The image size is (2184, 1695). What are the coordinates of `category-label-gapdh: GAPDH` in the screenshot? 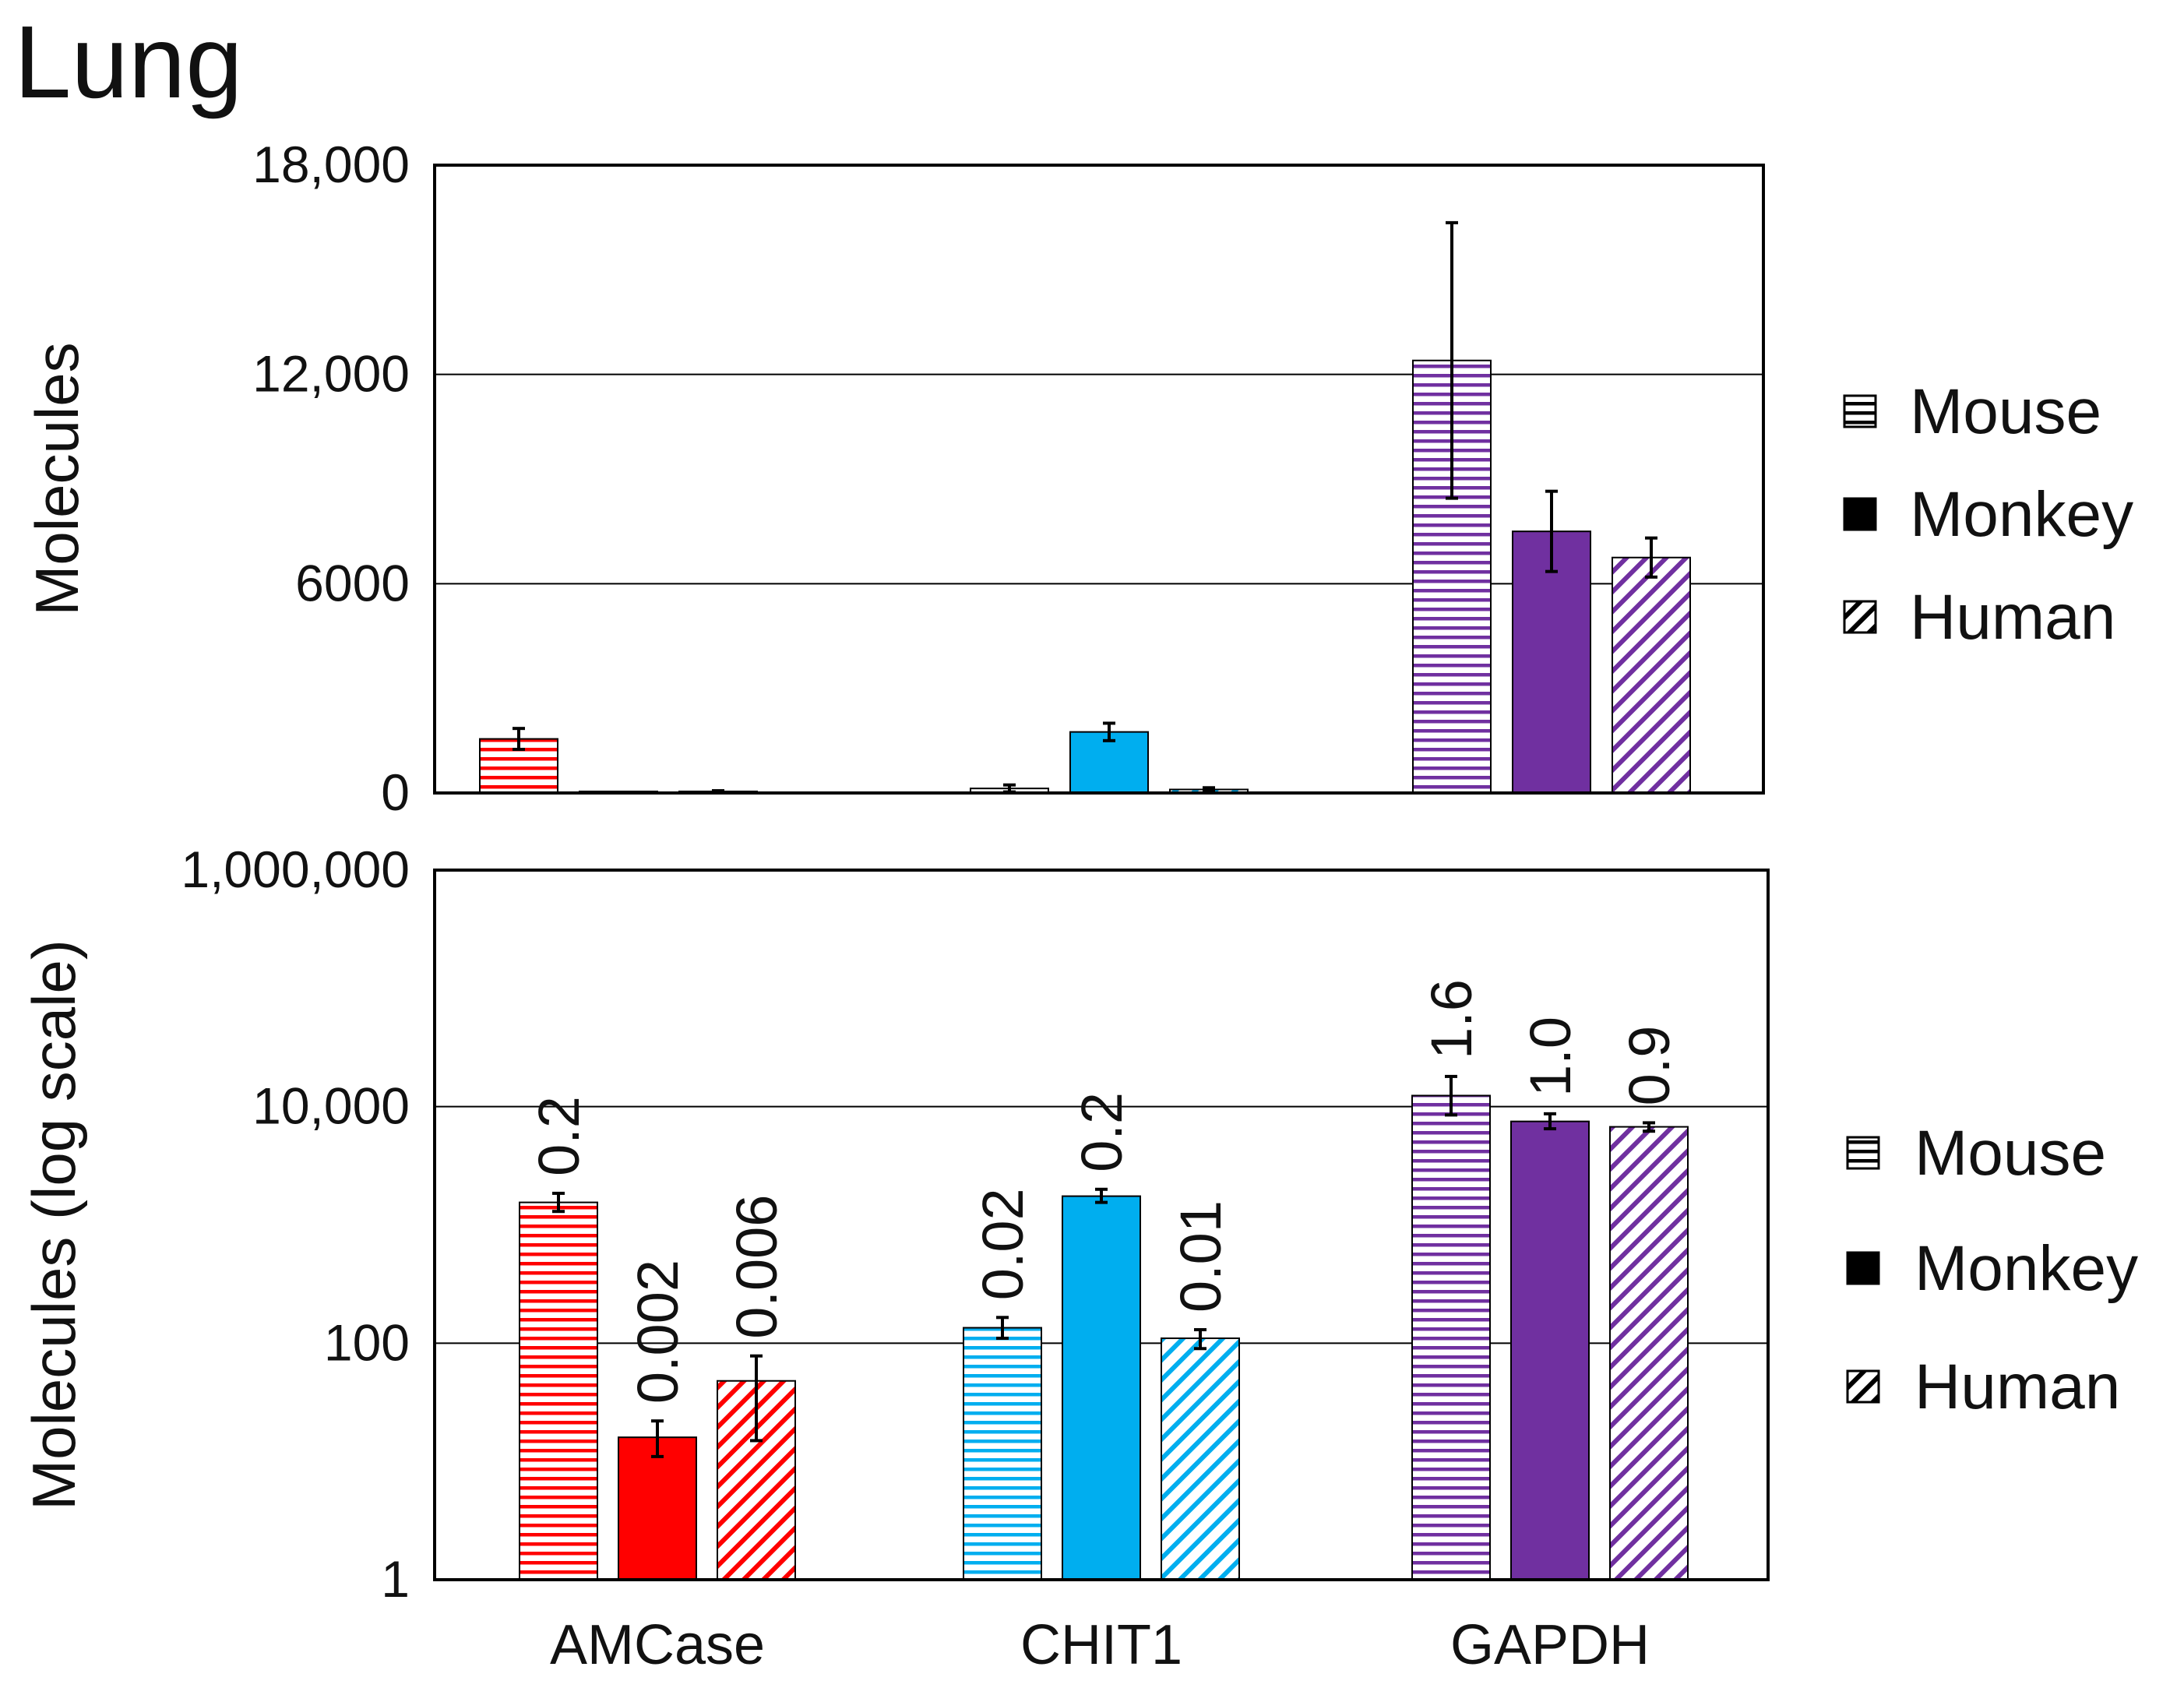 It's located at (1550, 1645).